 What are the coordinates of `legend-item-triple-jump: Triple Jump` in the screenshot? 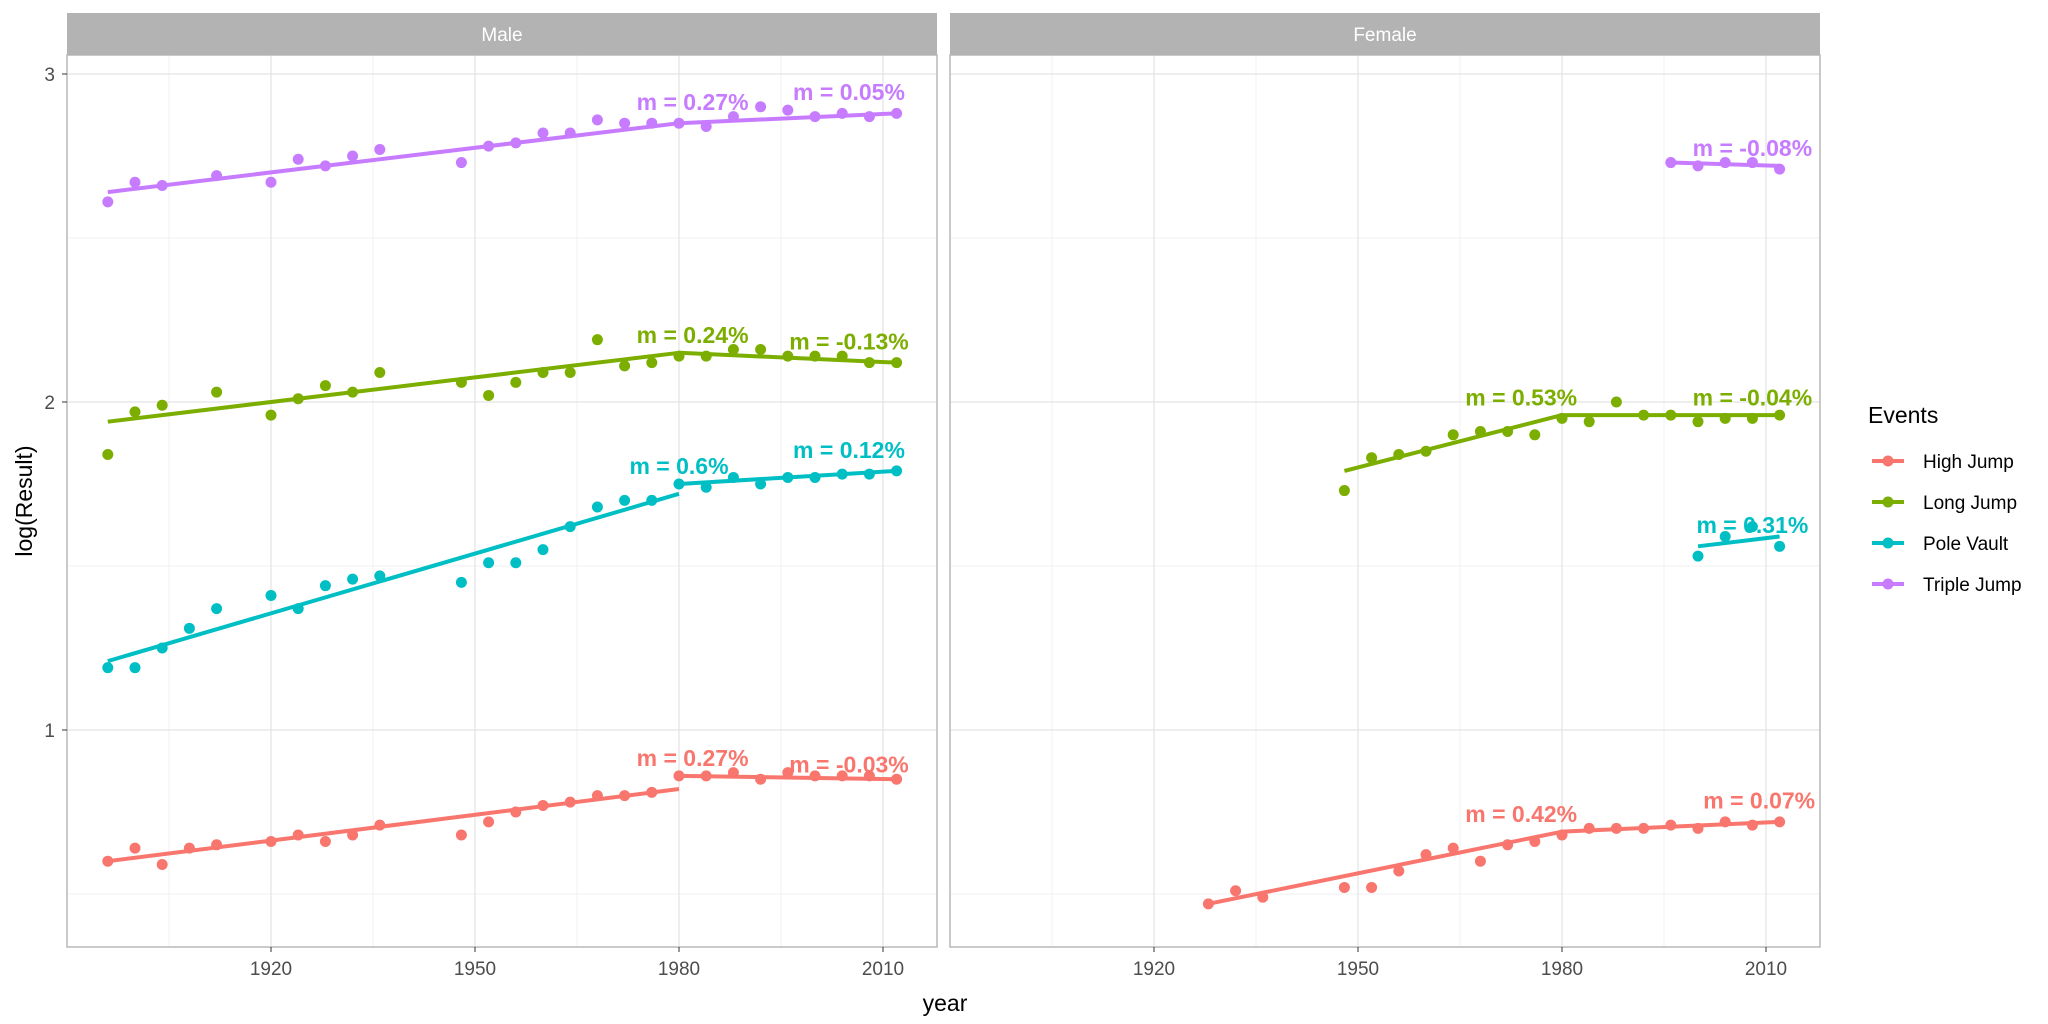 It's located at (1947, 585).